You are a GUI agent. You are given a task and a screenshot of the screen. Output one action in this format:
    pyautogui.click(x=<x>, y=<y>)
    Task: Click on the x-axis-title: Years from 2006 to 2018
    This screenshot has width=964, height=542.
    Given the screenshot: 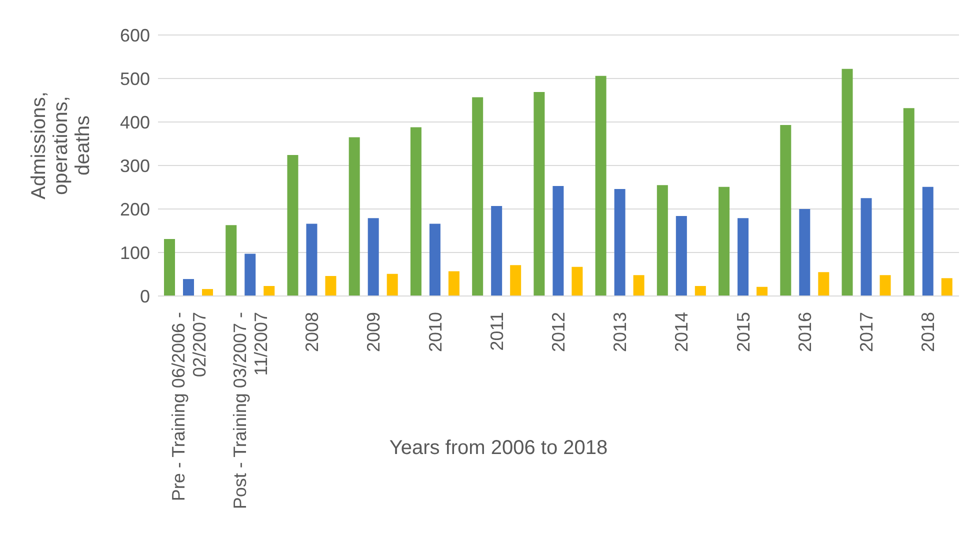 What is the action you would take?
    pyautogui.click(x=498, y=448)
    